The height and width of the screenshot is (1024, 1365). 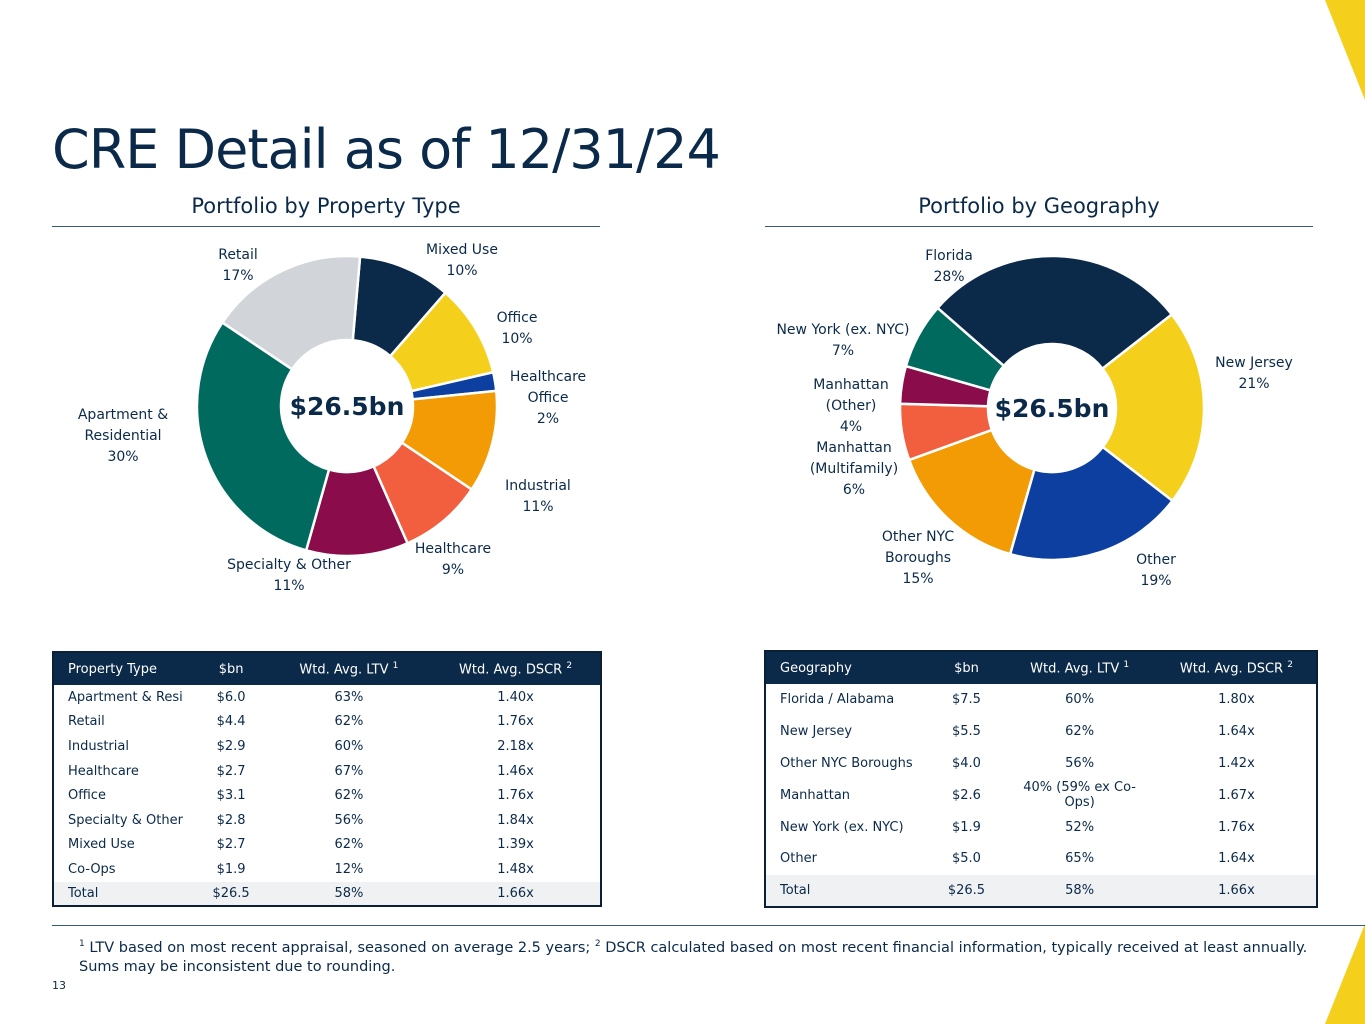 I want to click on cell-bn: $2.8, so click(x=231, y=820).